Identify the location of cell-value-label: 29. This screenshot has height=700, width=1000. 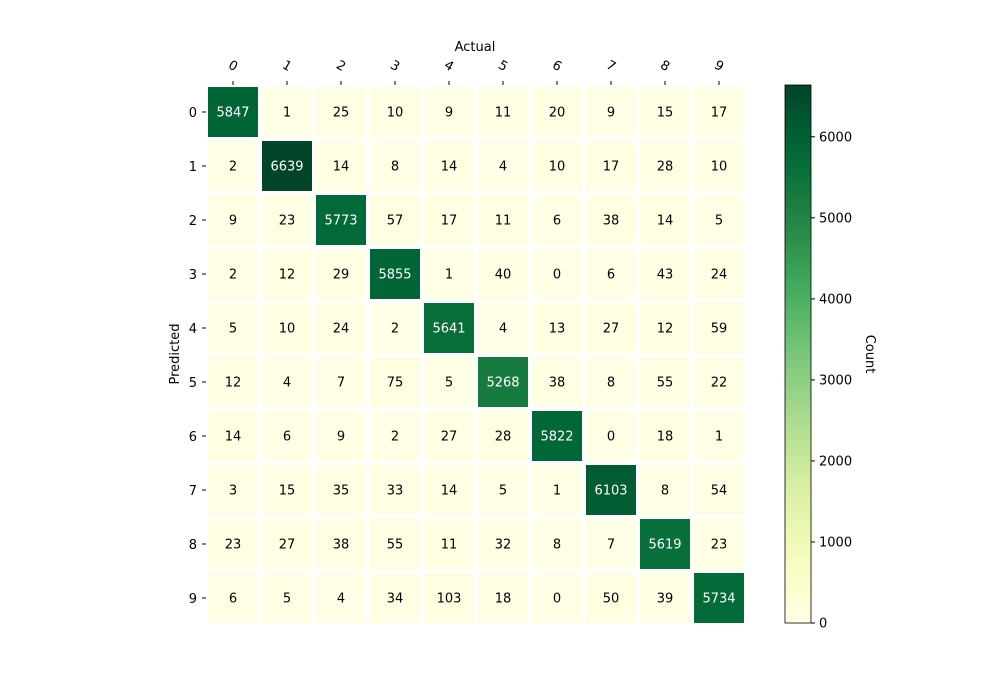
(341, 275).